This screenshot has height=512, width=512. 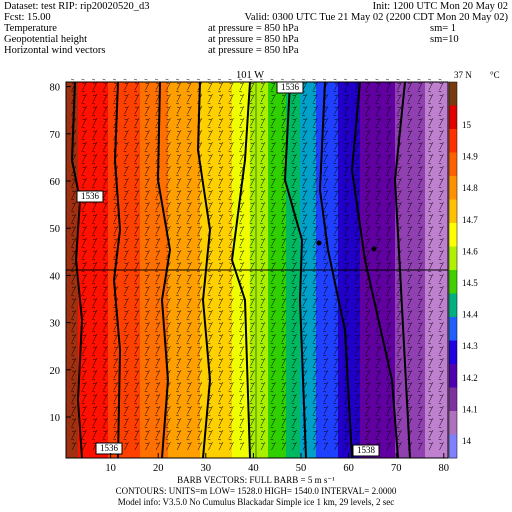 I want to click on fcst: Fcst: 15.00, so click(x=27, y=17).